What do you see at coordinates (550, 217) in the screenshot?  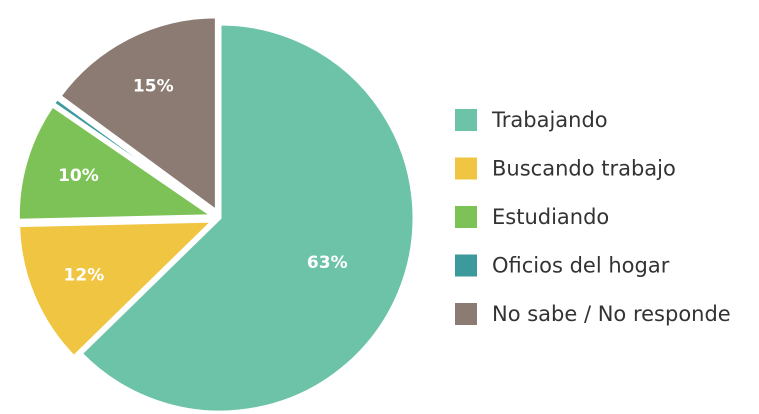 I see `legend-label: Estudiando` at bounding box center [550, 217].